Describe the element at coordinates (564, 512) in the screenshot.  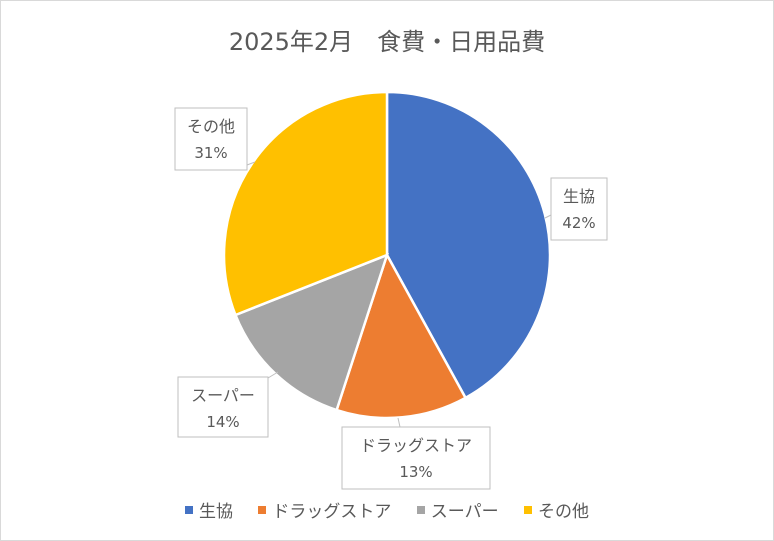
I see `legend-label-other: その他` at that location.